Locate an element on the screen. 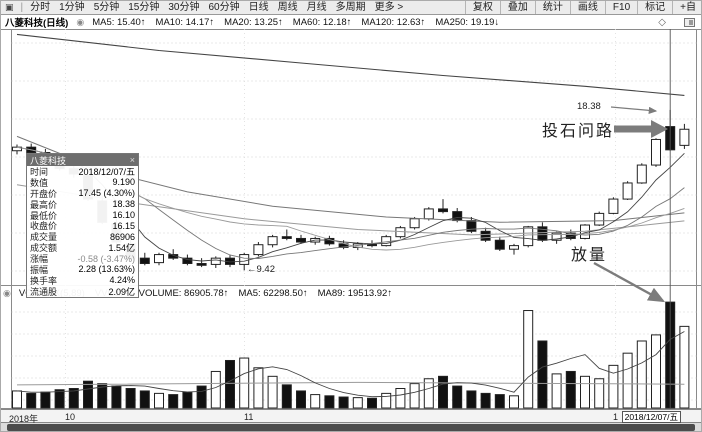  period-tab: 30分钟 is located at coordinates (184, 7).